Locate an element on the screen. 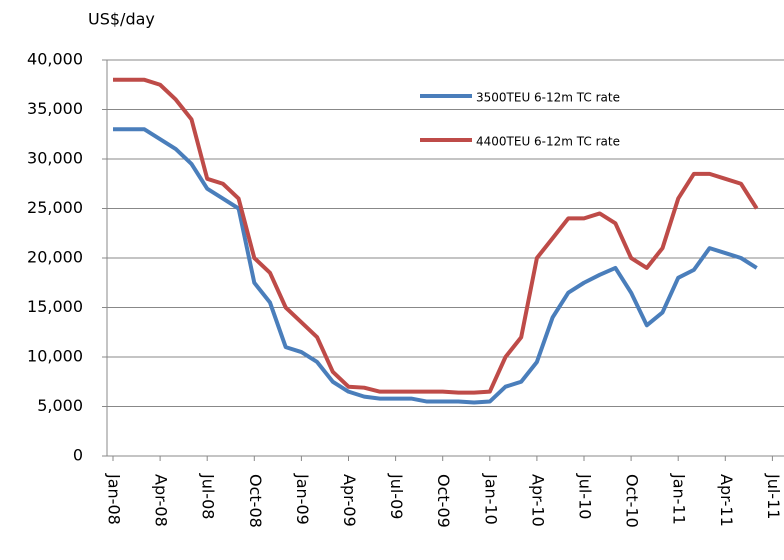 The height and width of the screenshot is (560, 784). x-tick-label: Apr-08 is located at coordinates (161, 500).